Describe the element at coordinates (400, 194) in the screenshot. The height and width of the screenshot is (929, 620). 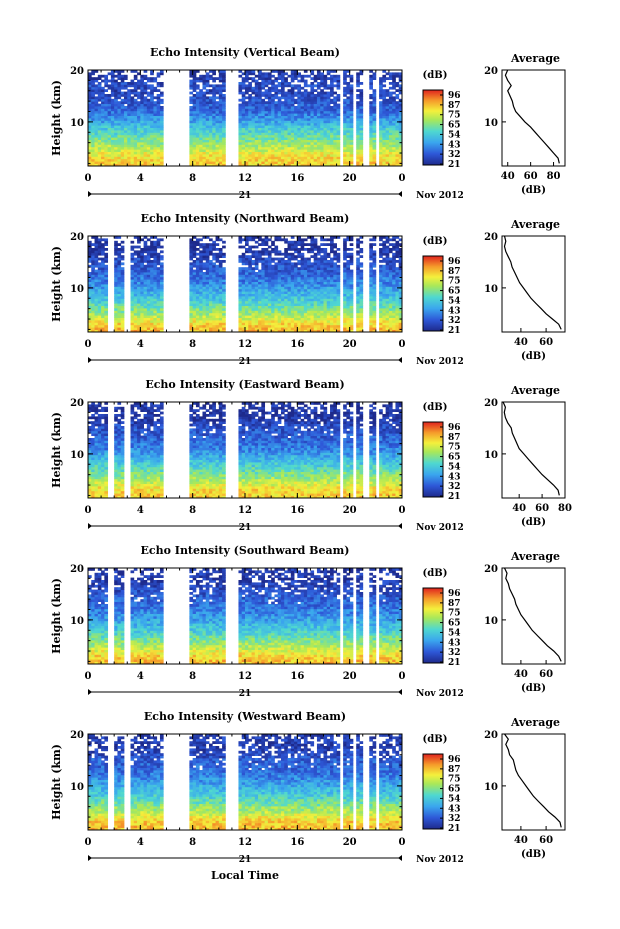
I see `date-axis-arrow` at that location.